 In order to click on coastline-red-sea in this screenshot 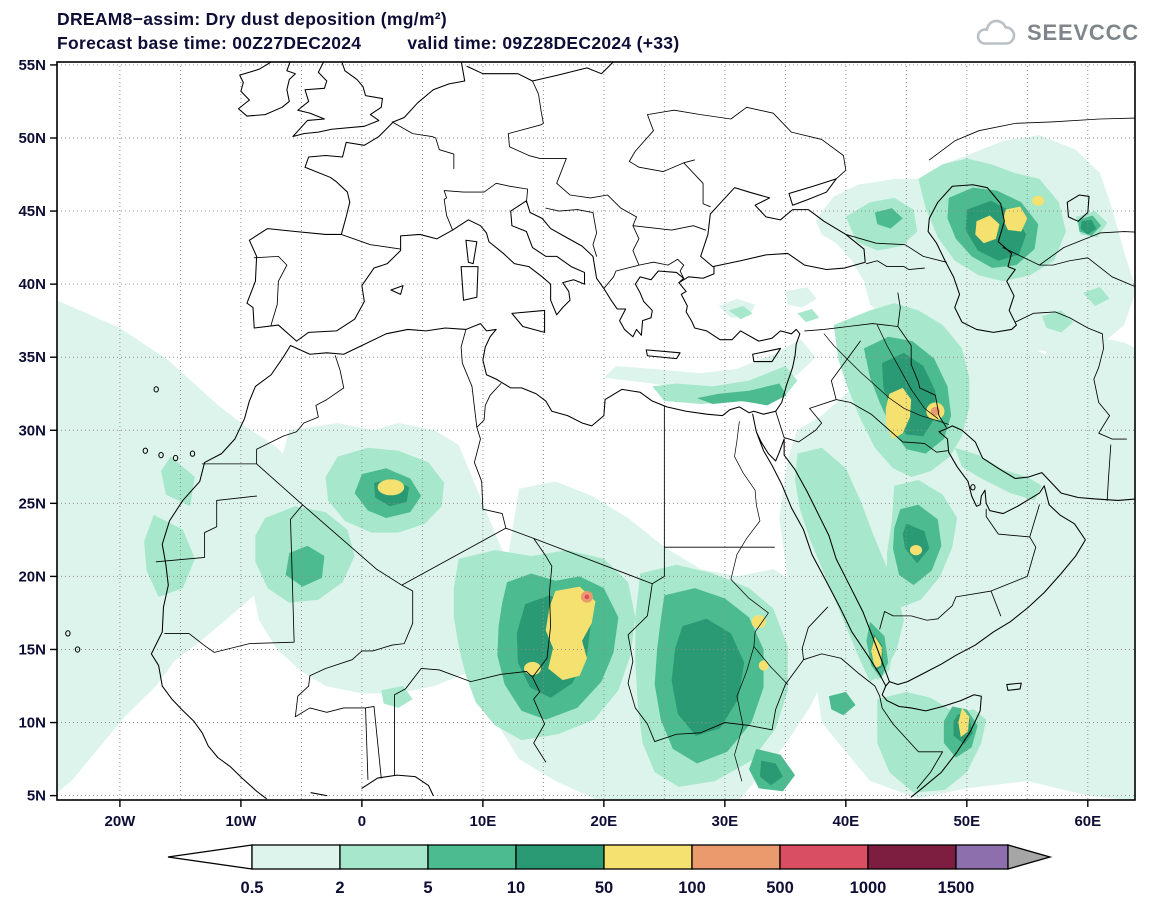, I will do `click(821, 550)`.